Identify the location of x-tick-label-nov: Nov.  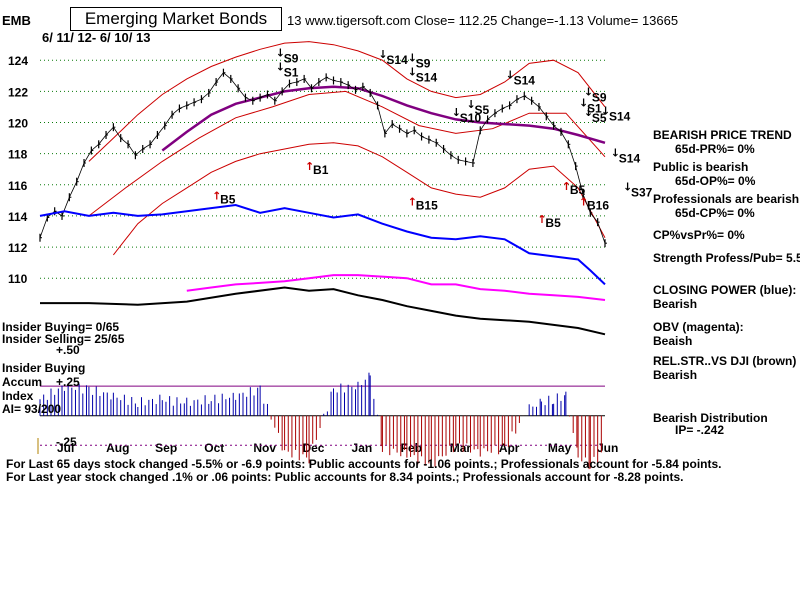
(264, 448).